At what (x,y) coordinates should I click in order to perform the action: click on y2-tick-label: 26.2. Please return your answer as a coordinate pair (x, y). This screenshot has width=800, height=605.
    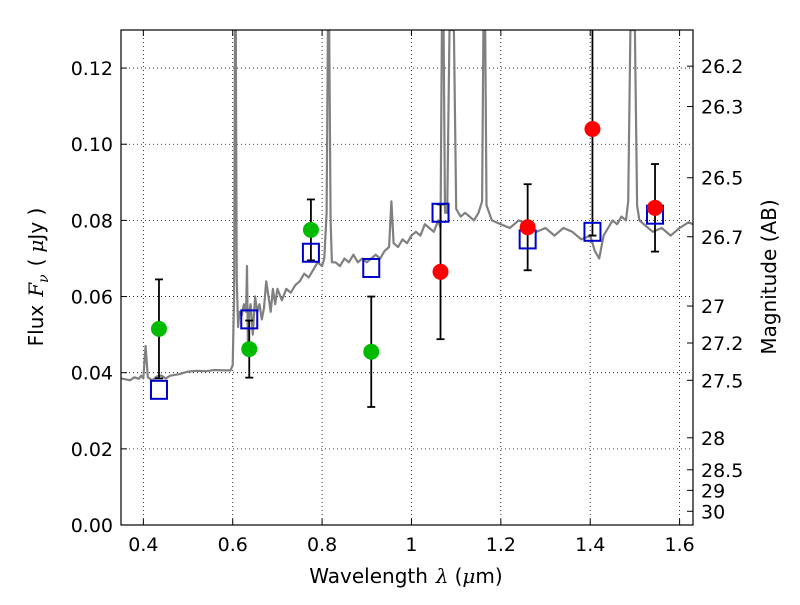
    Looking at the image, I should click on (722, 67).